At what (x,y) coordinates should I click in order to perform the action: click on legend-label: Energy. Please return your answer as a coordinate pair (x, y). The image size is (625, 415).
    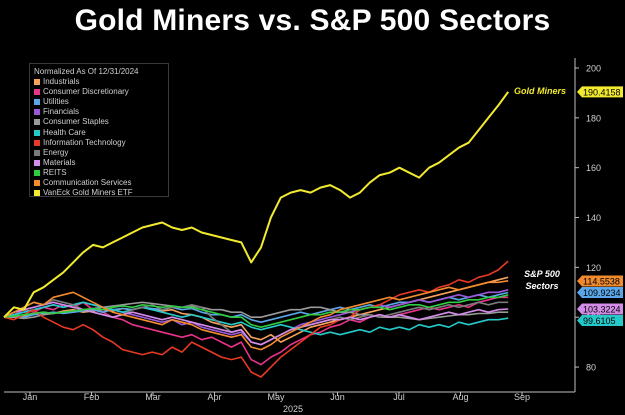
    Looking at the image, I should click on (56, 152).